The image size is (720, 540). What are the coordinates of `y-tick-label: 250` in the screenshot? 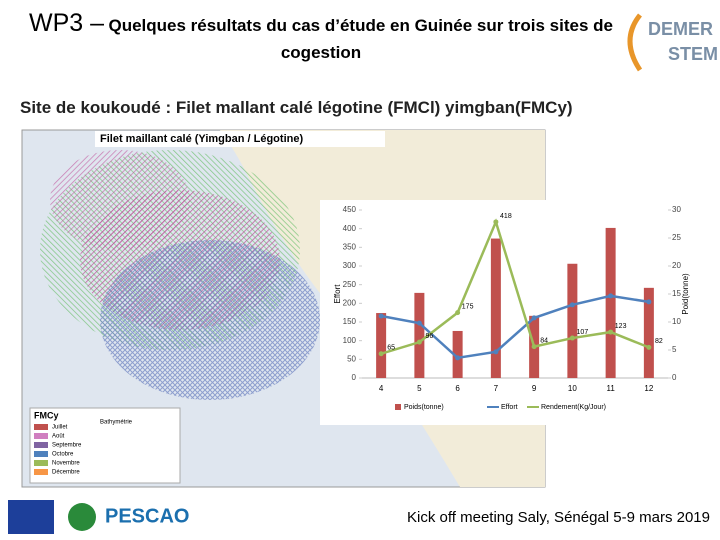 It's located at (350, 284).